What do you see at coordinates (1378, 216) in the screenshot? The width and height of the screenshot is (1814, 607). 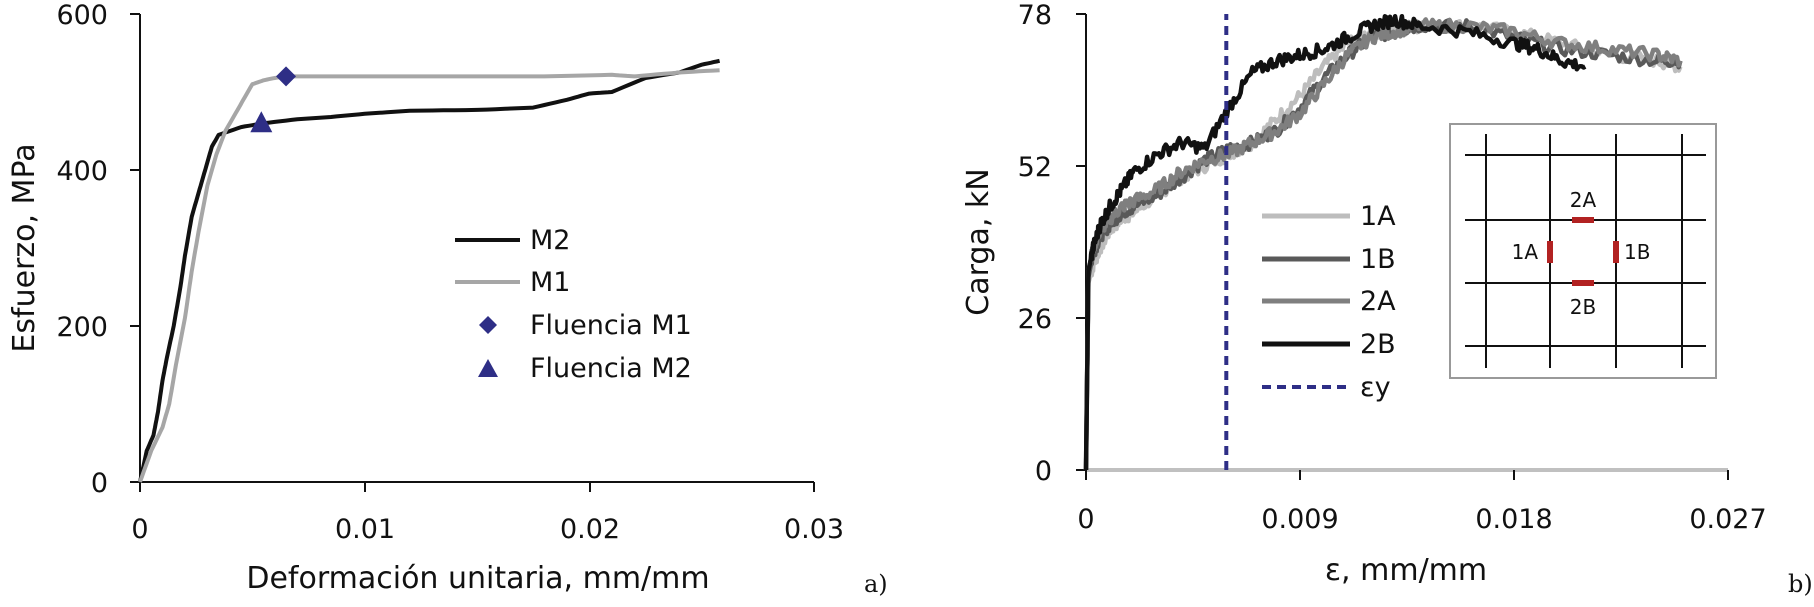 I see `legend-label-1a: 1A` at bounding box center [1378, 216].